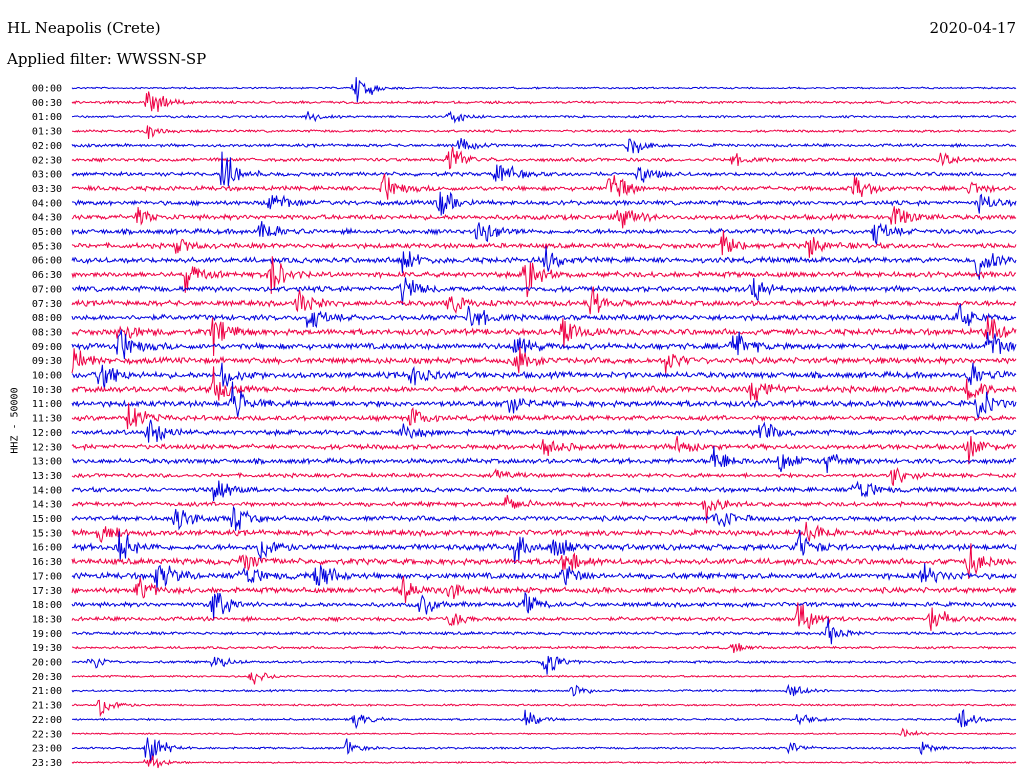  Describe the element at coordinates (47, 318) in the screenshot. I see `time-label: 08:00` at that location.